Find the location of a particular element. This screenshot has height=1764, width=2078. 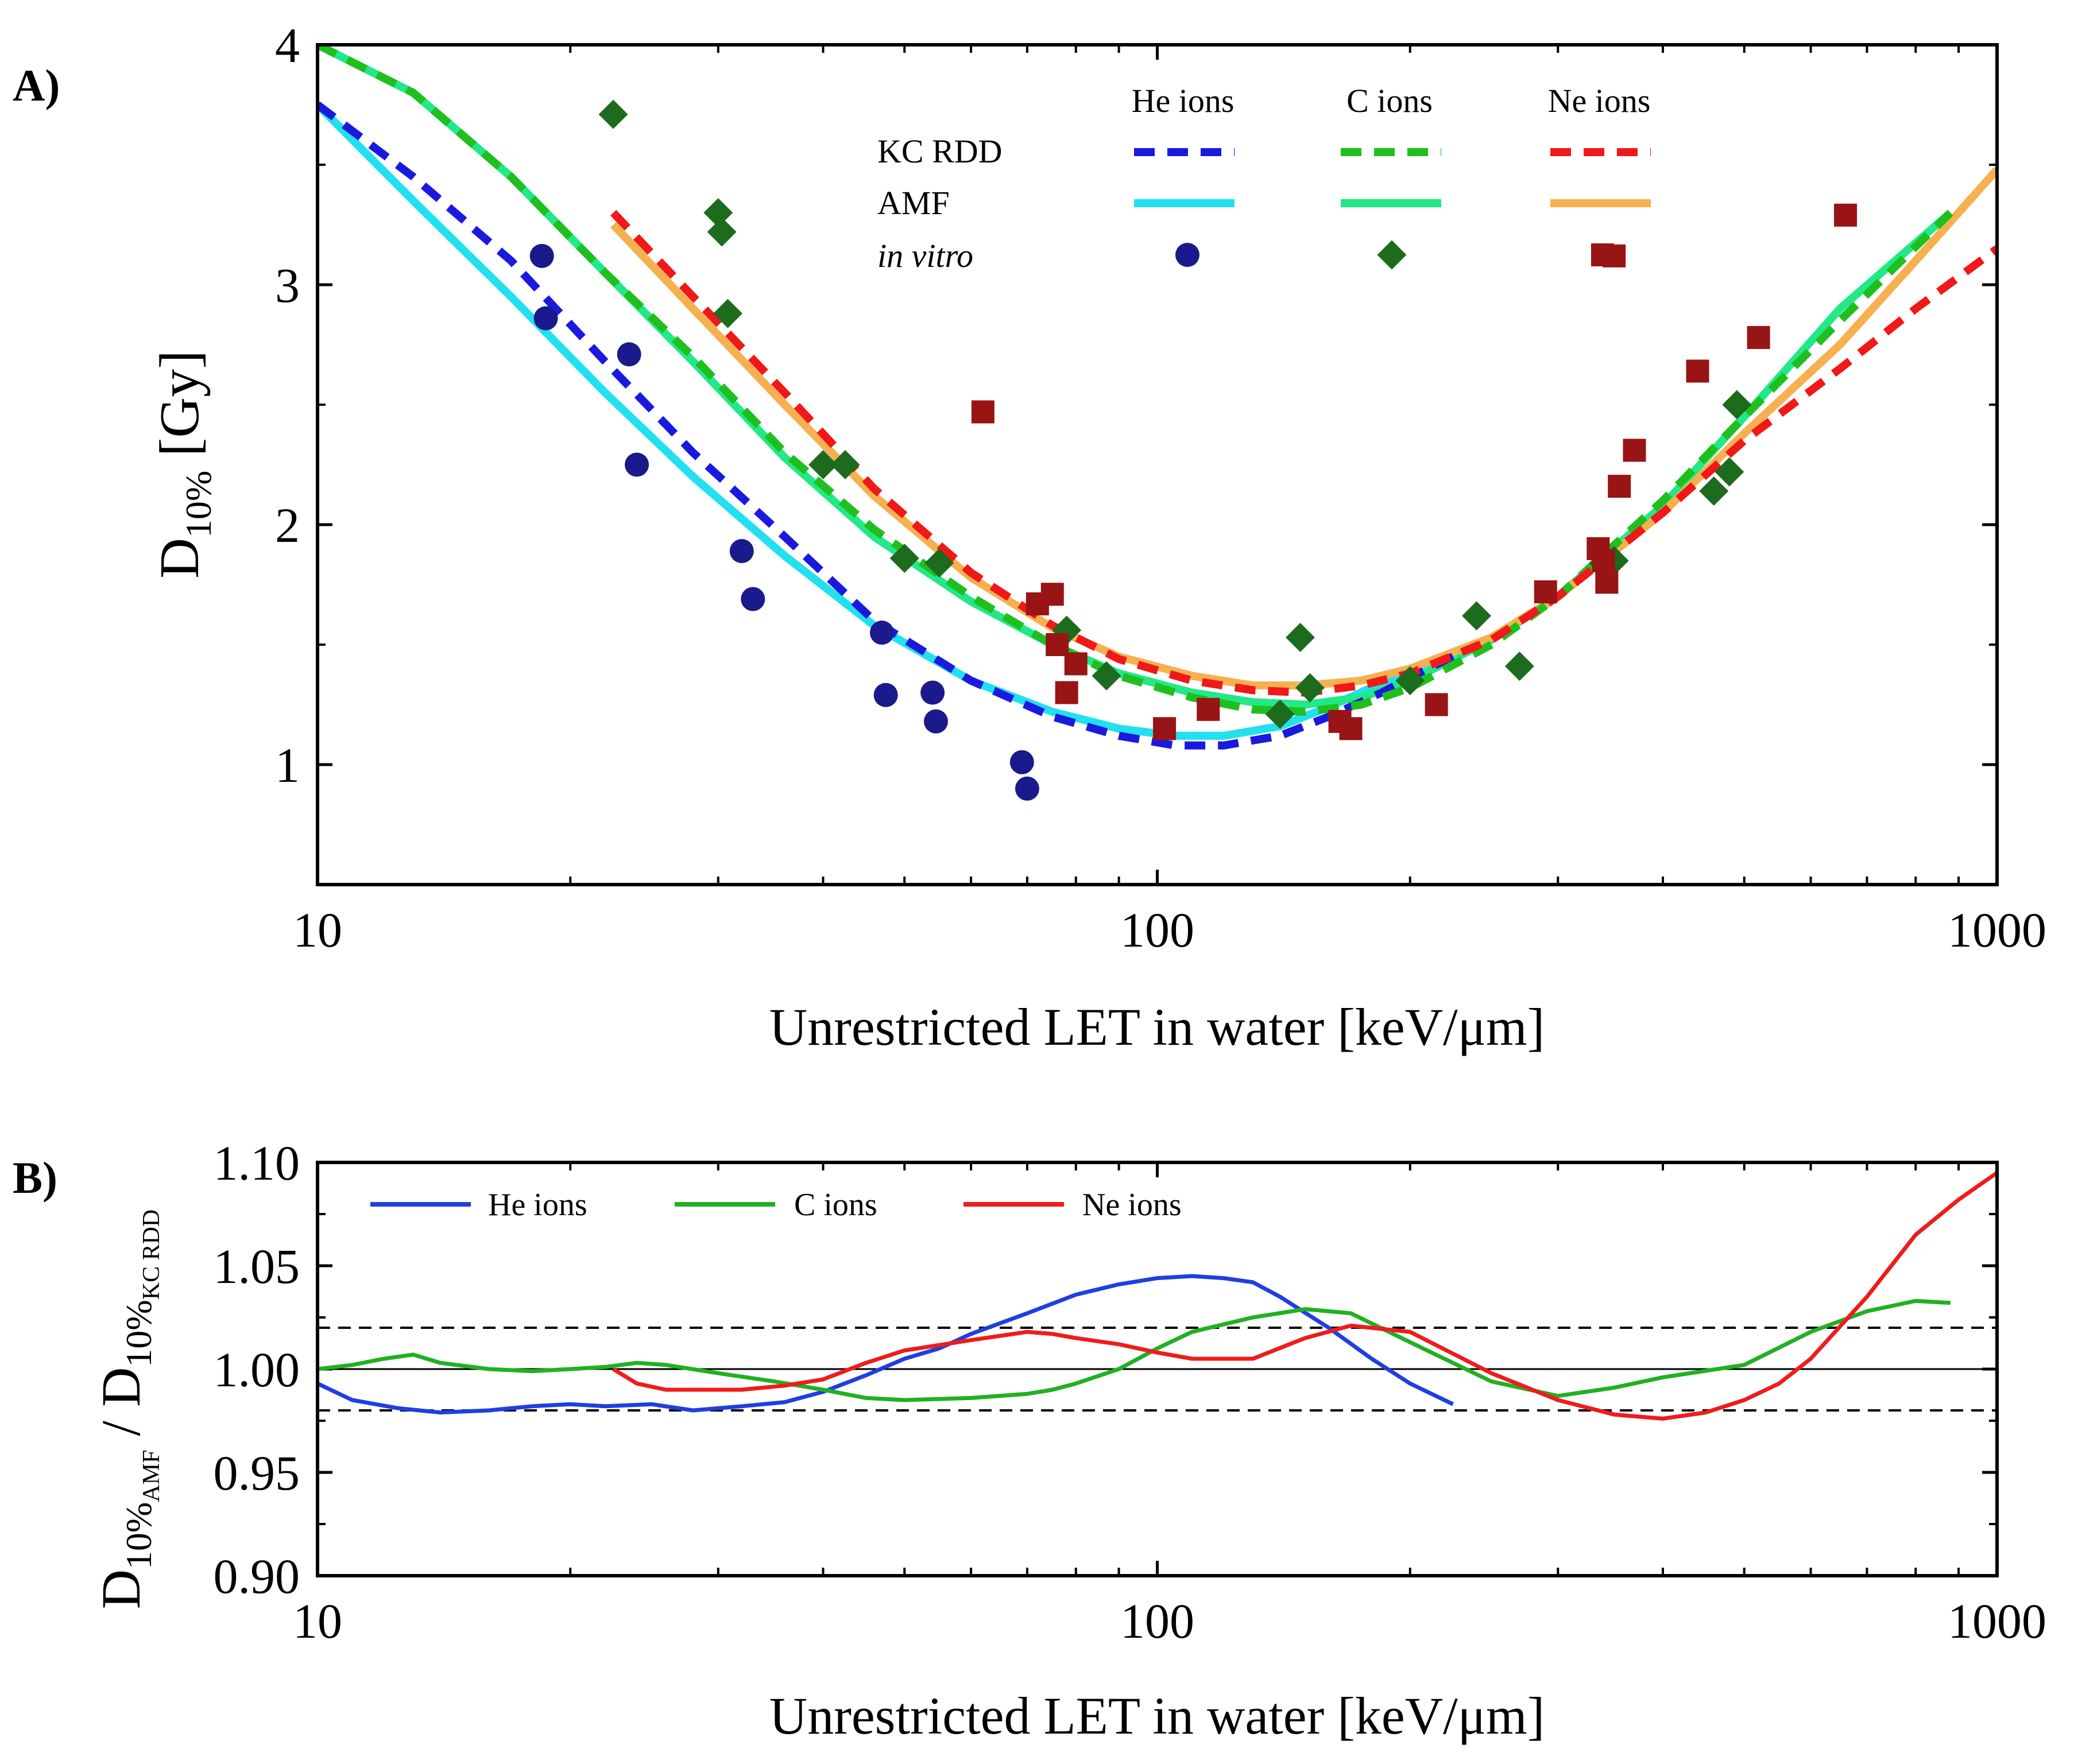

panel-b-series is located at coordinates (1157, 1296).